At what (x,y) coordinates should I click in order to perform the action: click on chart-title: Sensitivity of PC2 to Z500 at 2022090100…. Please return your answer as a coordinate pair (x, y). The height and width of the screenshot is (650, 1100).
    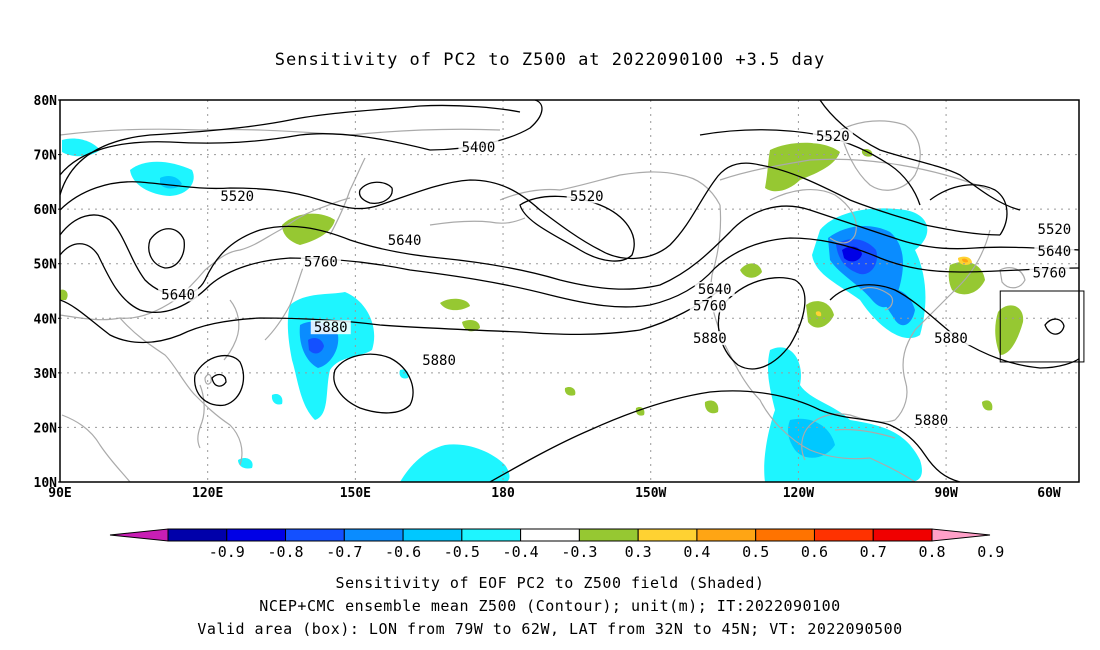
    Looking at the image, I should click on (550, 60).